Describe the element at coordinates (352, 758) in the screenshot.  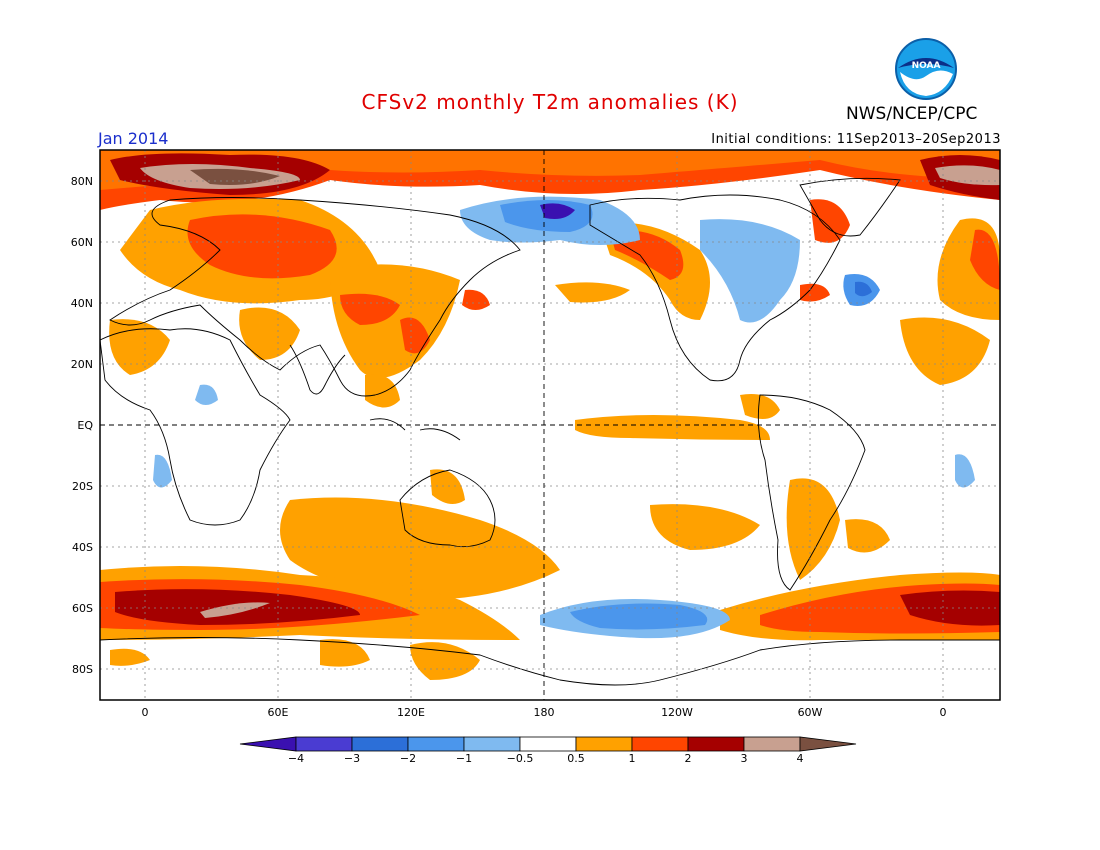
I see `colorbar-label: −3` at that location.